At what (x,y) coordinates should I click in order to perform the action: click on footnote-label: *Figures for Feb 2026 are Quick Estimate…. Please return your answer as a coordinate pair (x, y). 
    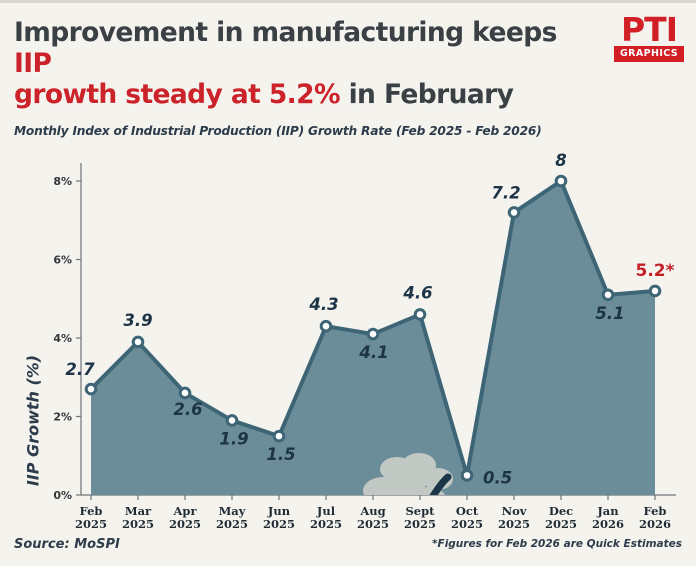
    Looking at the image, I should click on (557, 544).